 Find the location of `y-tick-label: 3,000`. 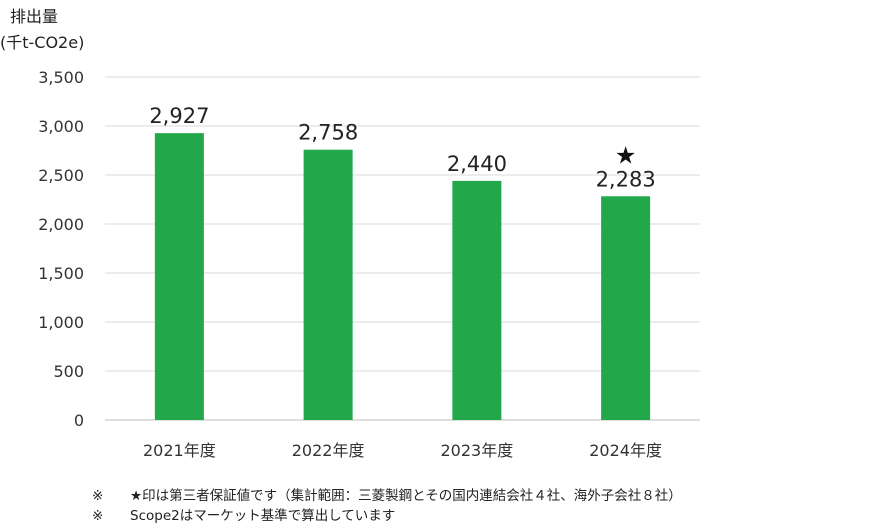

y-tick-label: 3,000 is located at coordinates (61, 126).